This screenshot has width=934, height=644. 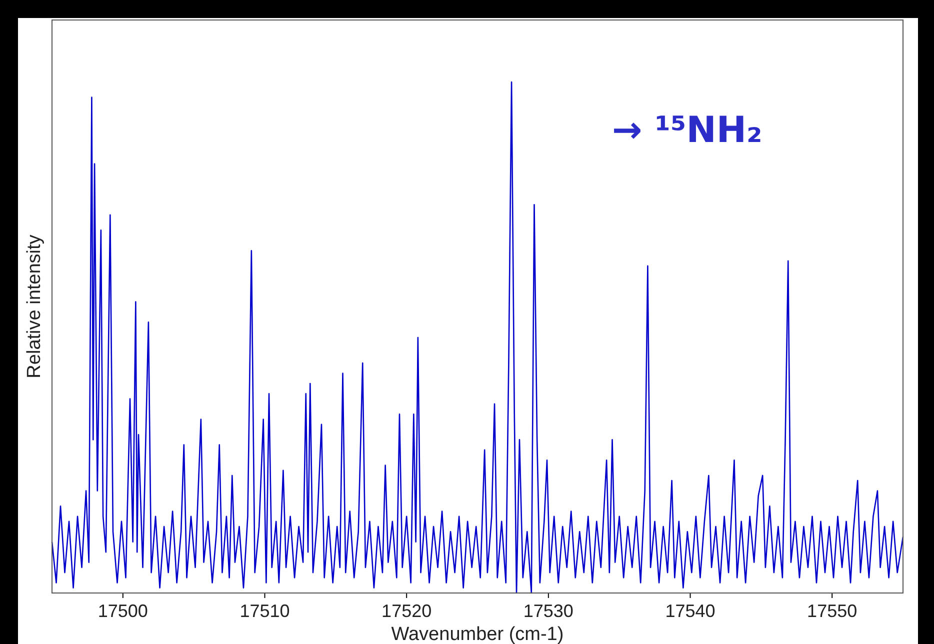 What do you see at coordinates (548, 611) in the screenshot?
I see `x-tick-label: 17530` at bounding box center [548, 611].